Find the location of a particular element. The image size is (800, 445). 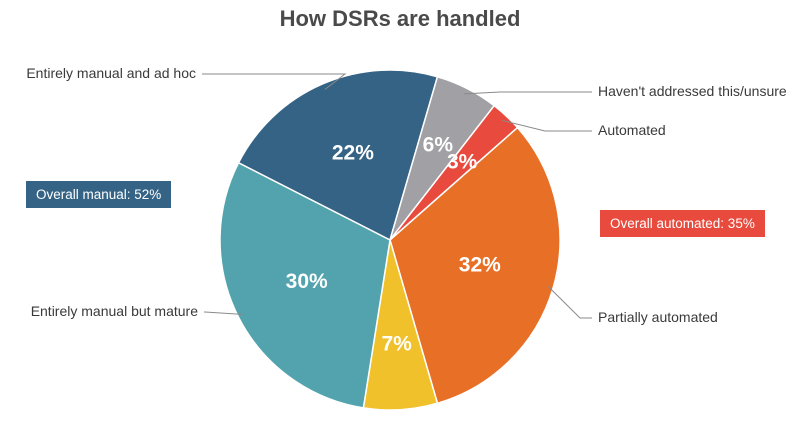

callout-label-partially-automated: Partially automated is located at coordinates (658, 317).